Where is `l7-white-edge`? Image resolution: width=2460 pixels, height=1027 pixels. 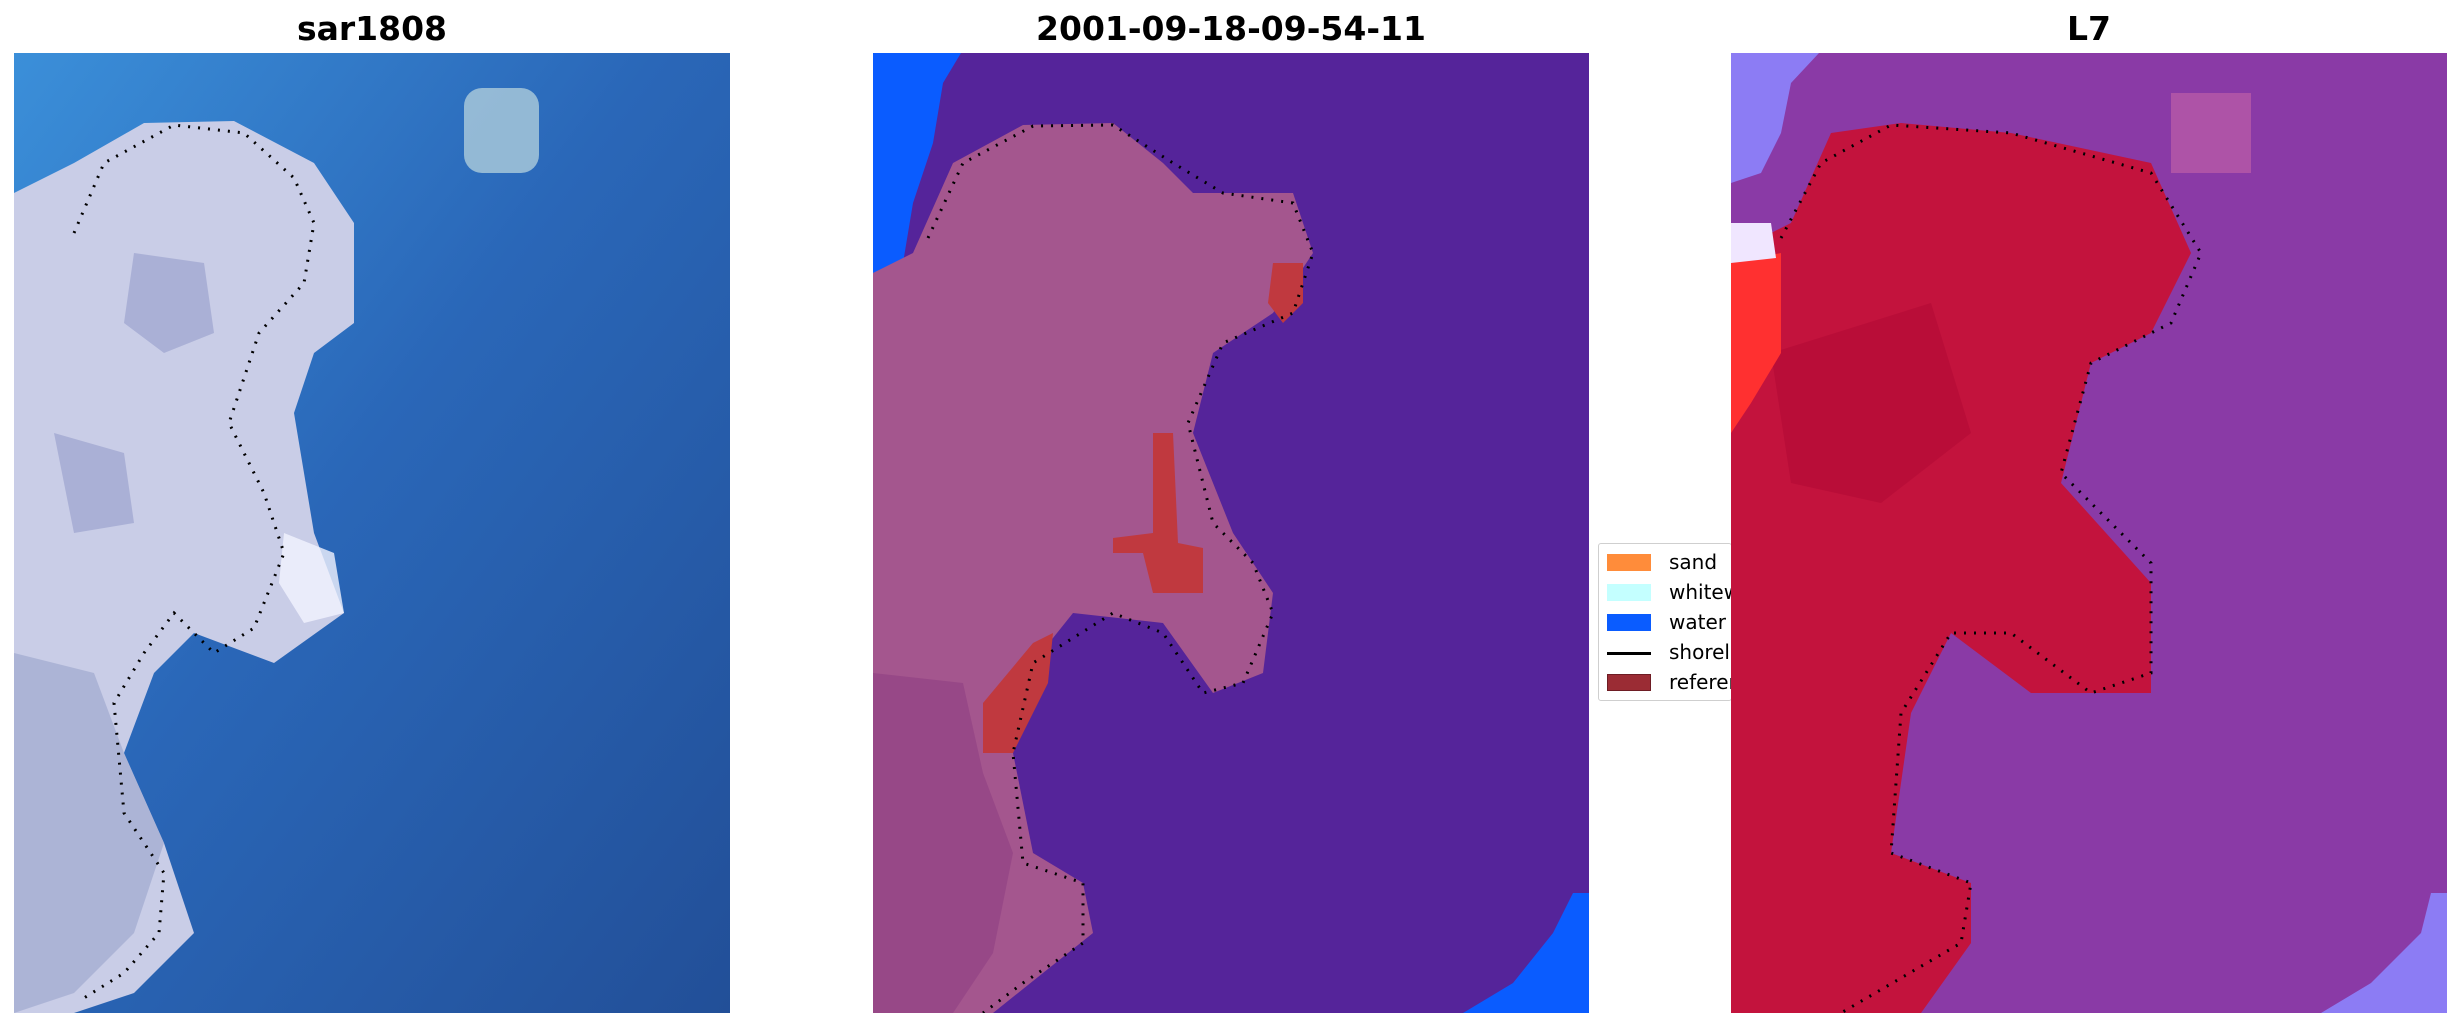 l7-white-edge is located at coordinates (1753, 243).